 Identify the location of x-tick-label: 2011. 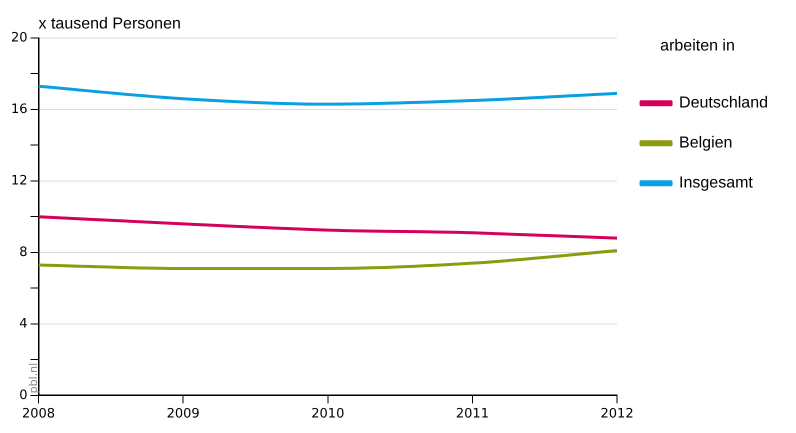
(472, 414).